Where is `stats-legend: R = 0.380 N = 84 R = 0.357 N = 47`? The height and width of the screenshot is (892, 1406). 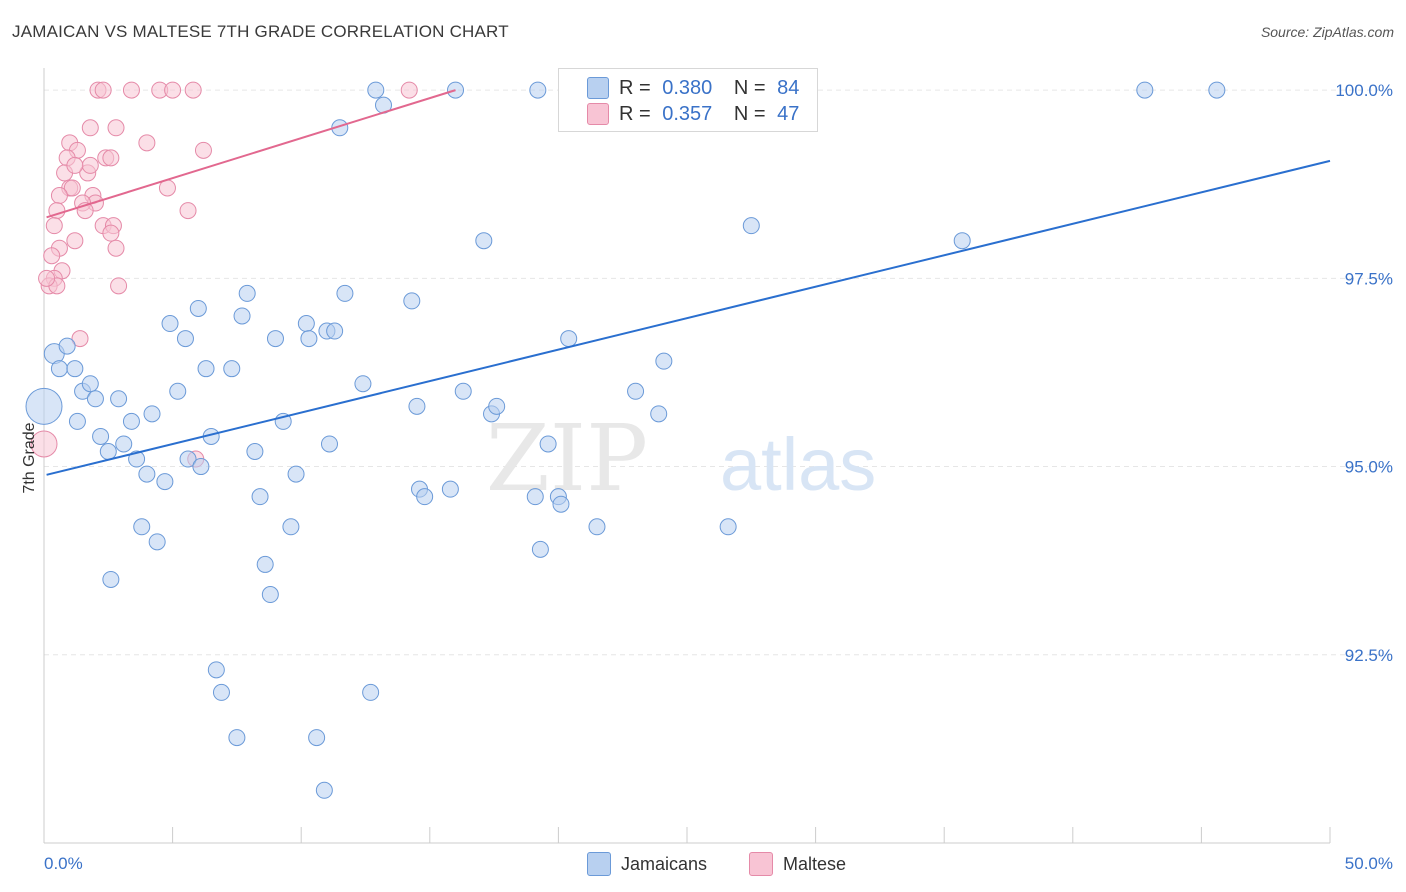 stats-legend: R = 0.380 N = 84 R = 0.357 N = 47 is located at coordinates (688, 100).